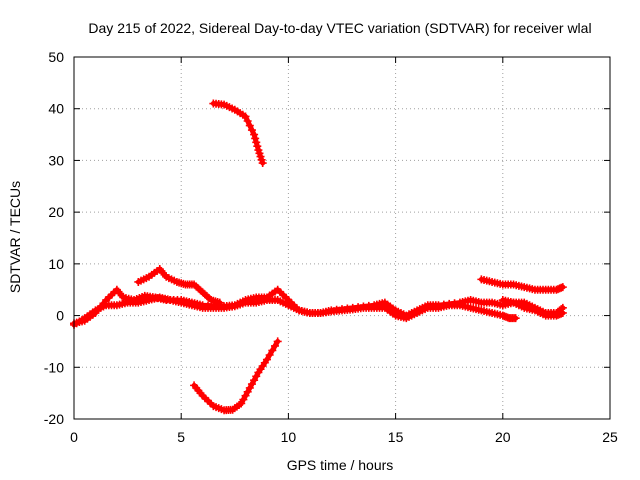  I want to click on x-tick-label: 0, so click(74, 437).